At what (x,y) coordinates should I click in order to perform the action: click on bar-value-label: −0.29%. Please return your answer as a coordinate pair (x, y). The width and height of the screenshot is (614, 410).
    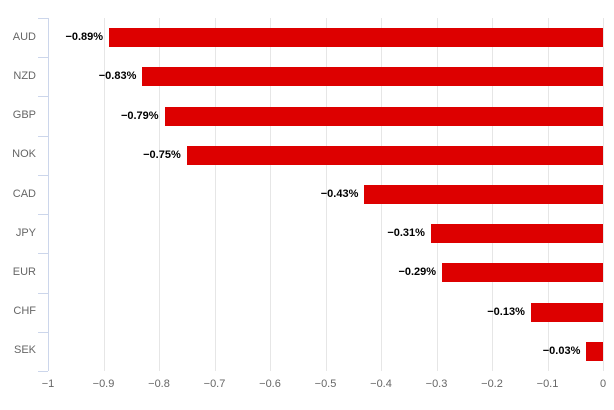
    Looking at the image, I should click on (417, 272).